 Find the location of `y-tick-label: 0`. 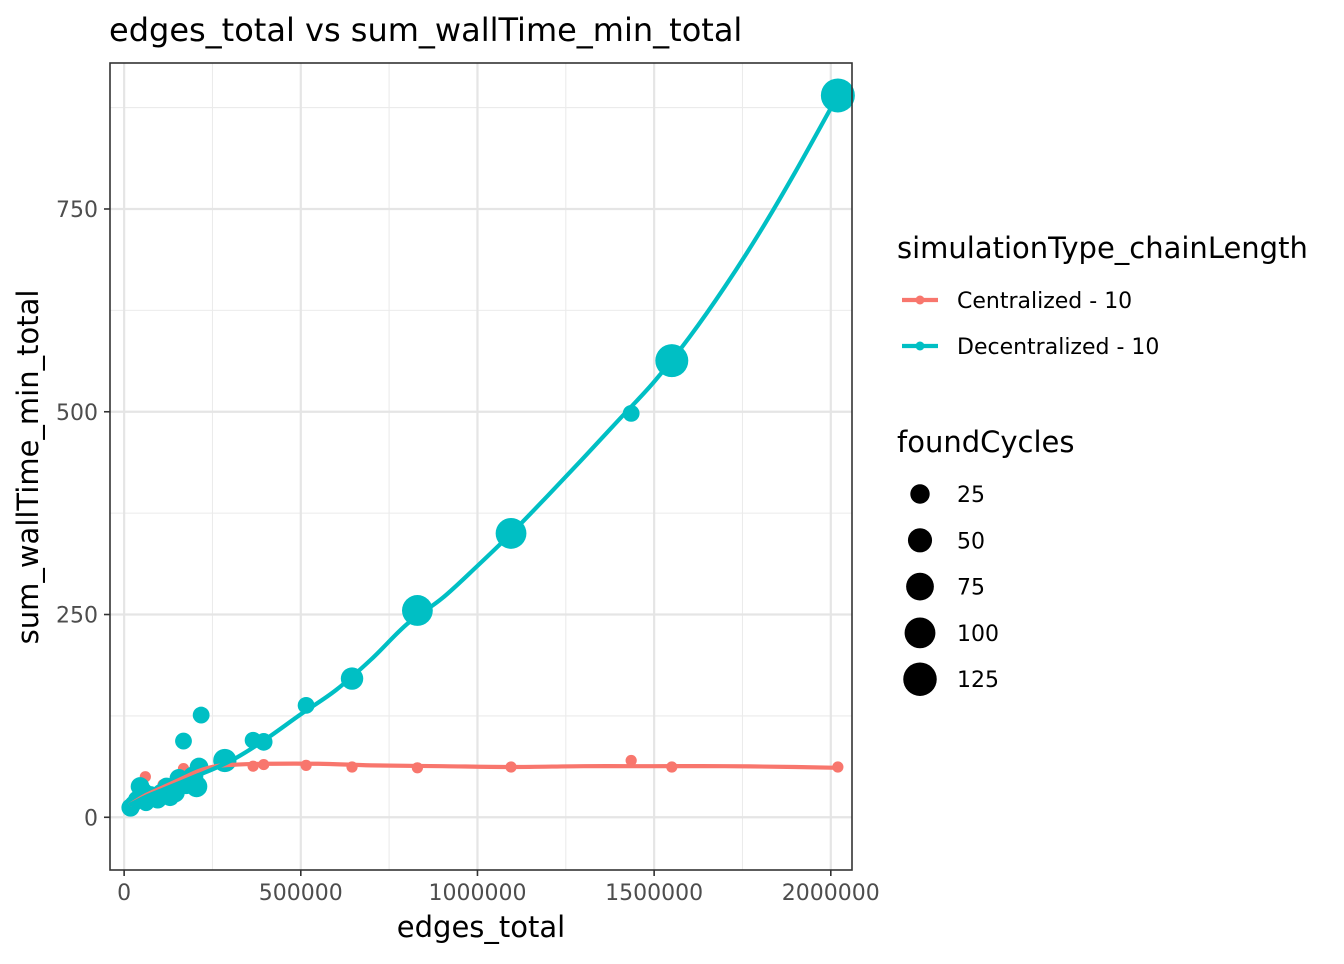

y-tick-label: 0 is located at coordinates (91, 818).